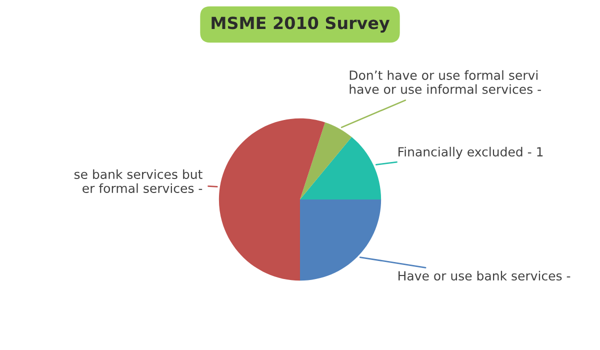 The width and height of the screenshot is (600, 350). Describe the element at coordinates (138, 181) in the screenshot. I see `slice-label: se bank services but er formal services -` at that location.